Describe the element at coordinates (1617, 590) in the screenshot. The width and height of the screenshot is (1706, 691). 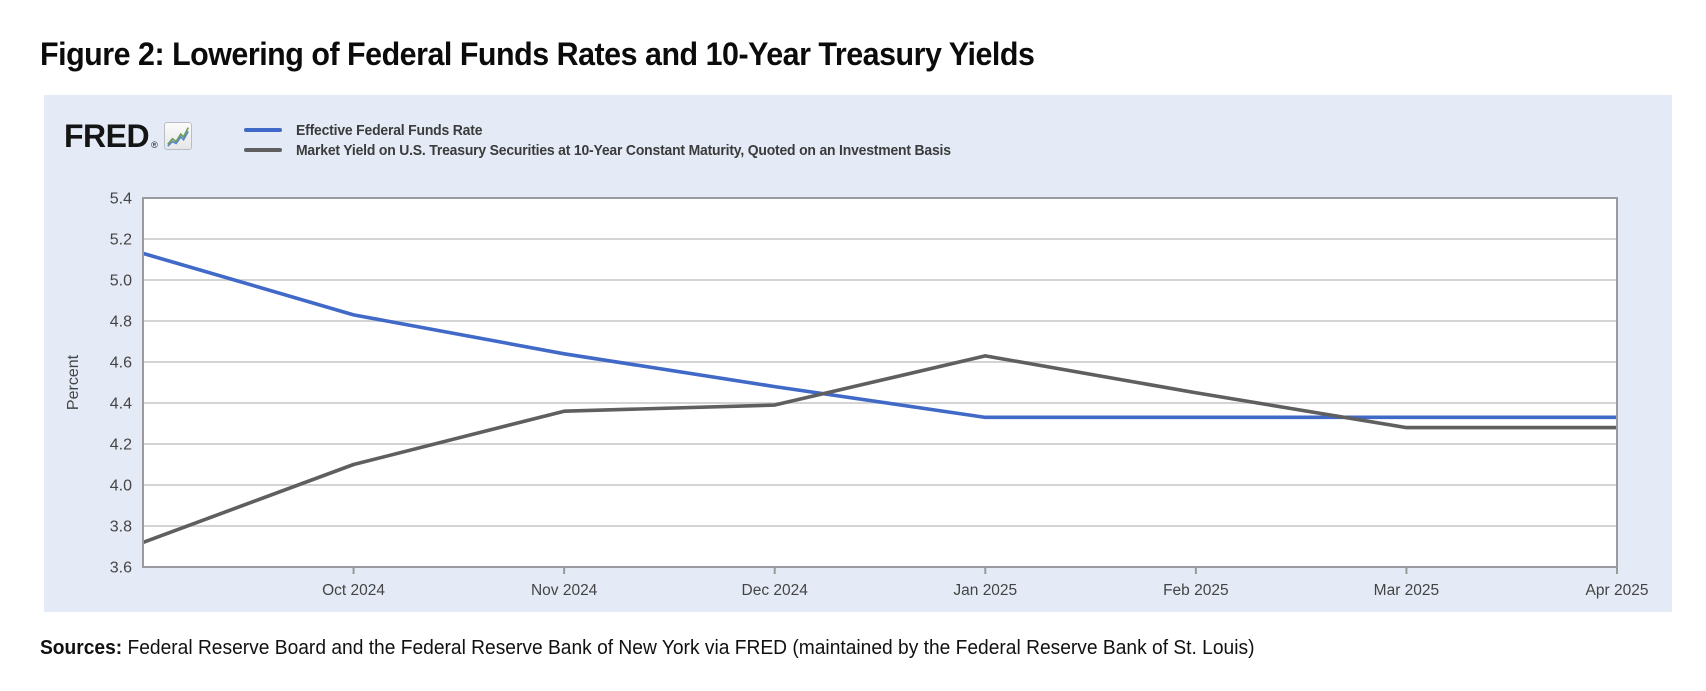
I see `svg-text: Apr 2025` at that location.